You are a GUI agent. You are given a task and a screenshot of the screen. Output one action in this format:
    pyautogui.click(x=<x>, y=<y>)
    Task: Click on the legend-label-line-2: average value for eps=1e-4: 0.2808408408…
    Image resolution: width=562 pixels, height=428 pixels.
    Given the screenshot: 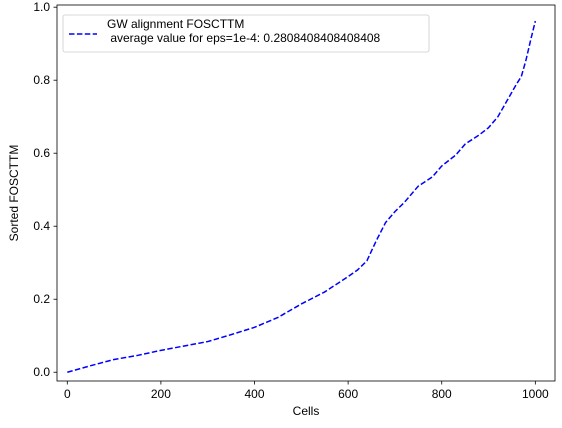 What is the action you would take?
    pyautogui.click(x=244, y=38)
    